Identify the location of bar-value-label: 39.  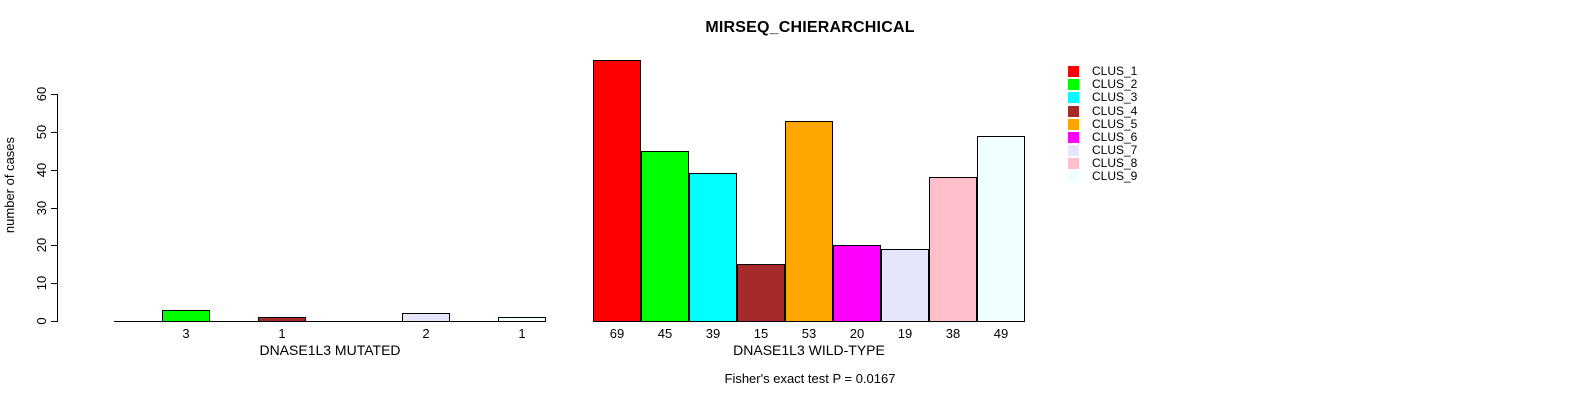
(713, 333).